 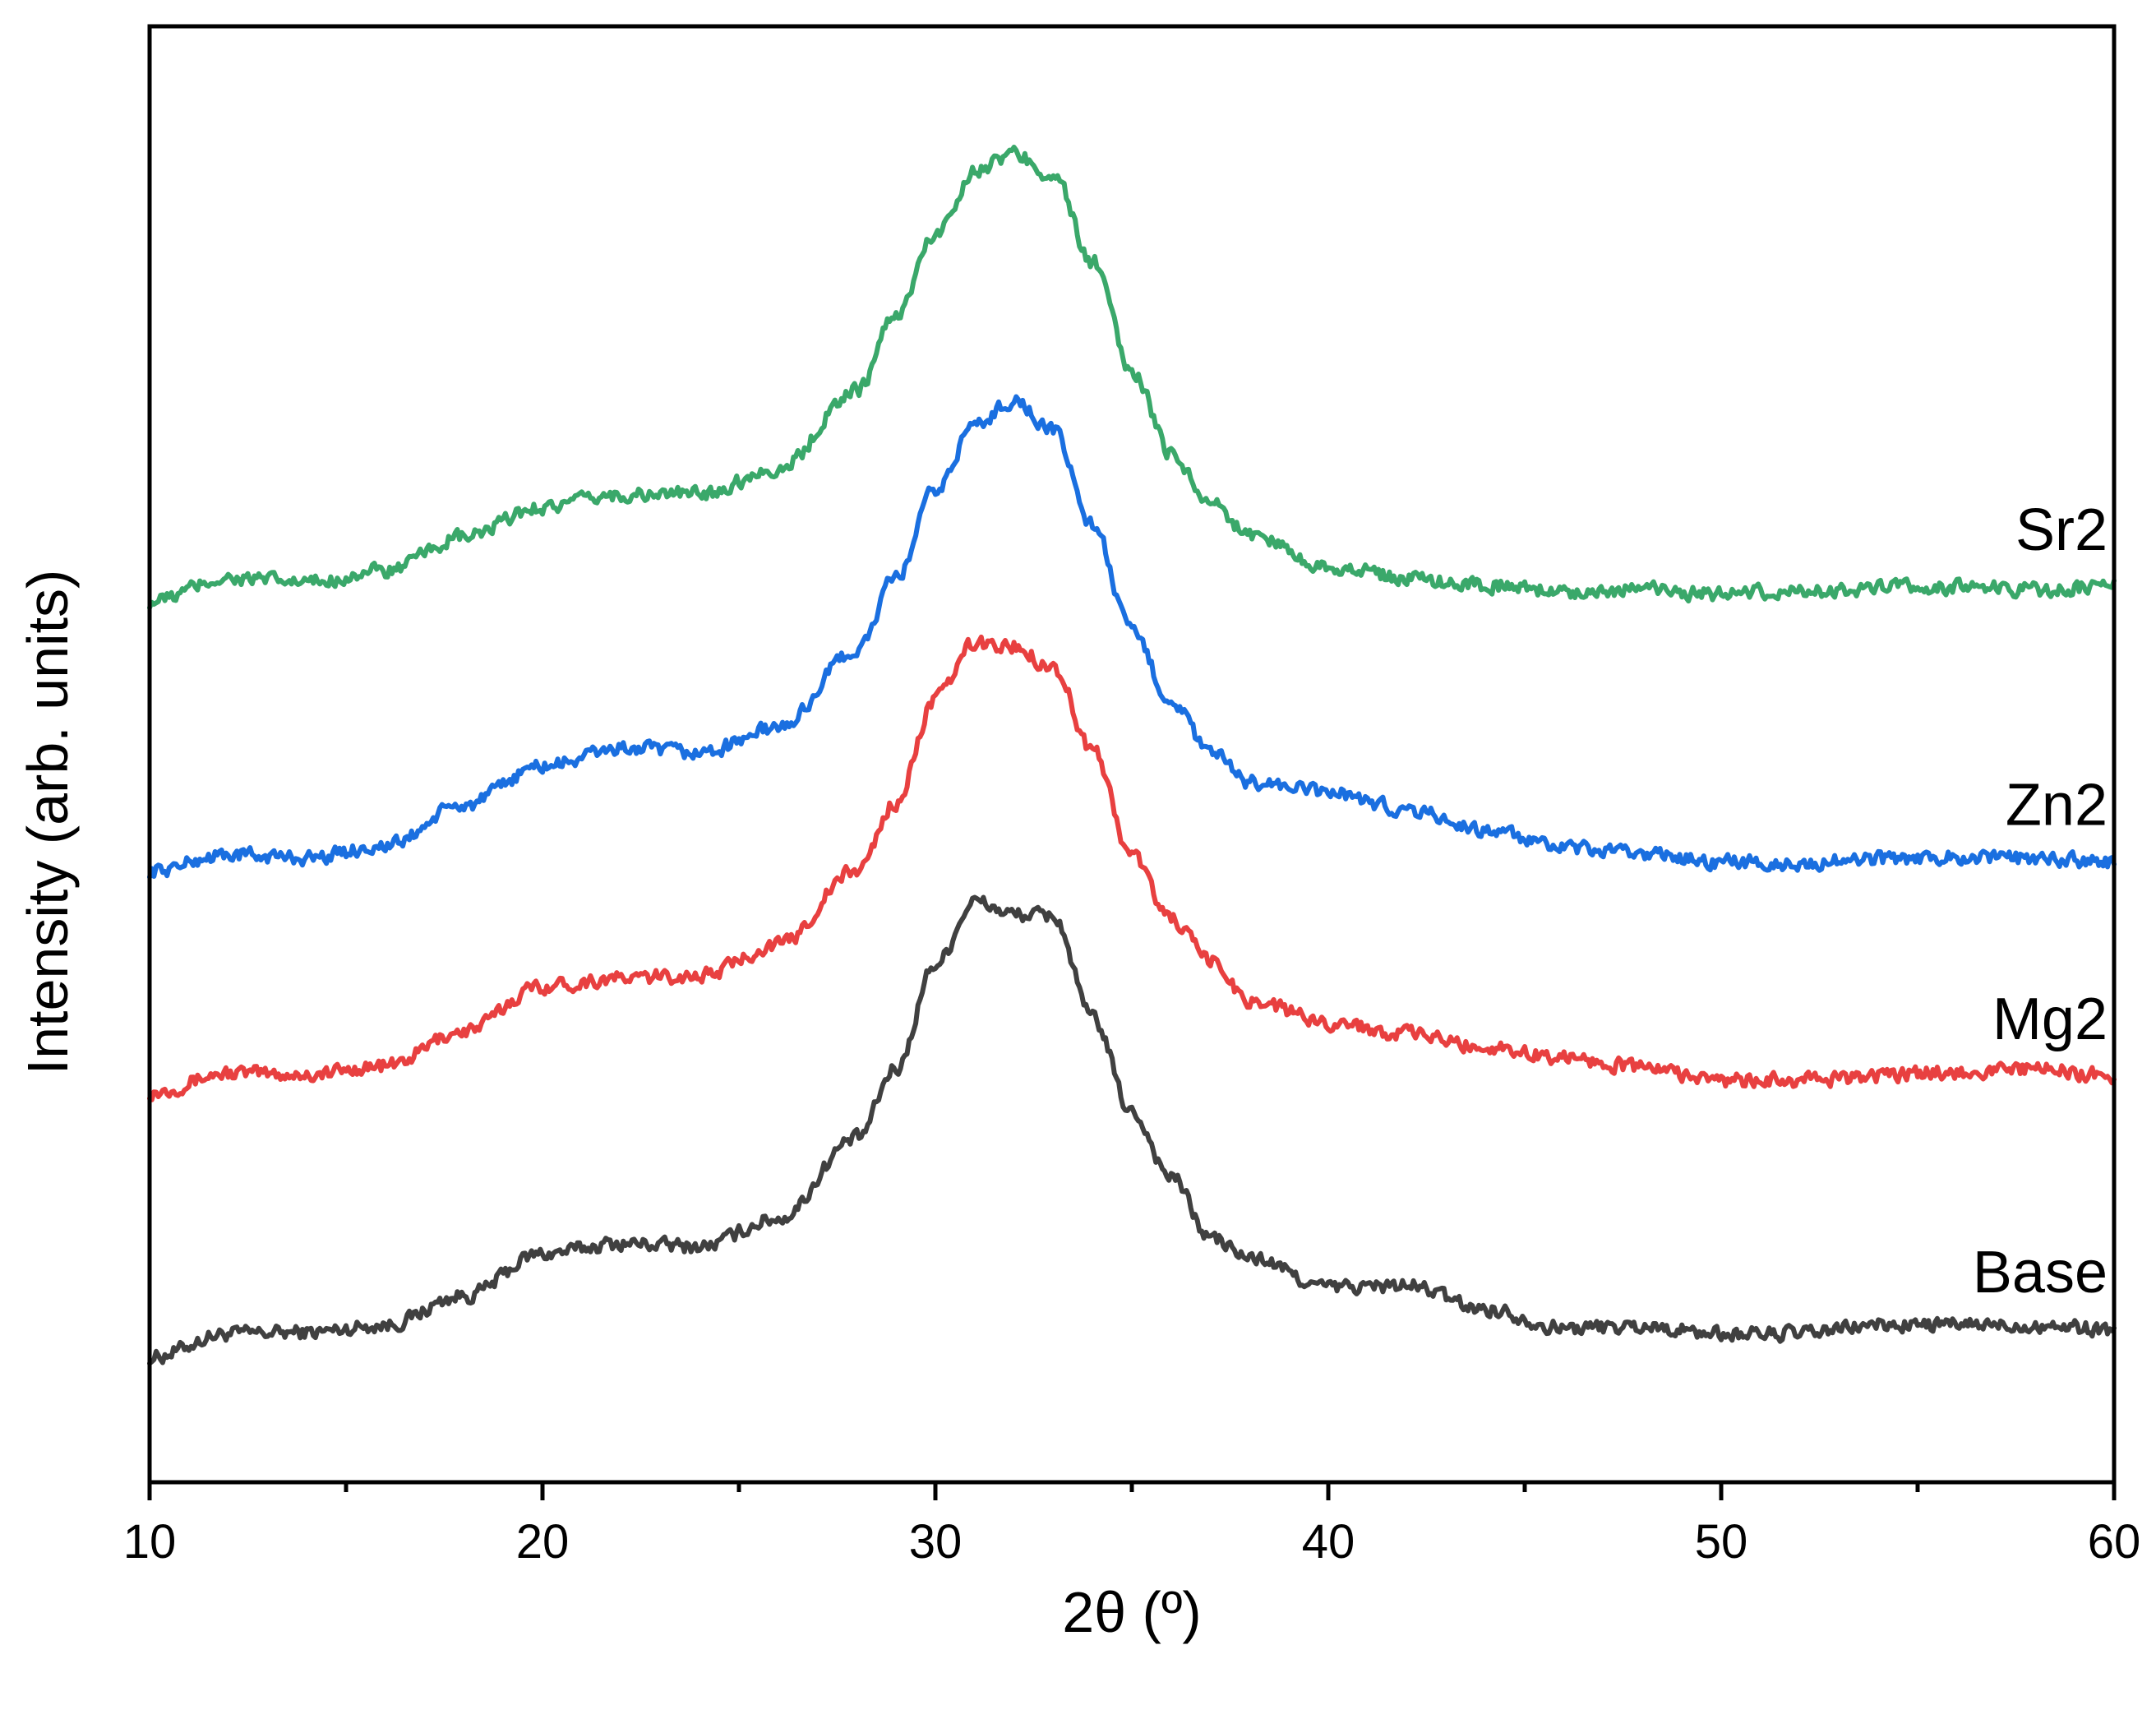 What do you see at coordinates (1132, 1525) in the screenshot?
I see `x-axis-ticks: 10 20 30 40 50 60` at bounding box center [1132, 1525].